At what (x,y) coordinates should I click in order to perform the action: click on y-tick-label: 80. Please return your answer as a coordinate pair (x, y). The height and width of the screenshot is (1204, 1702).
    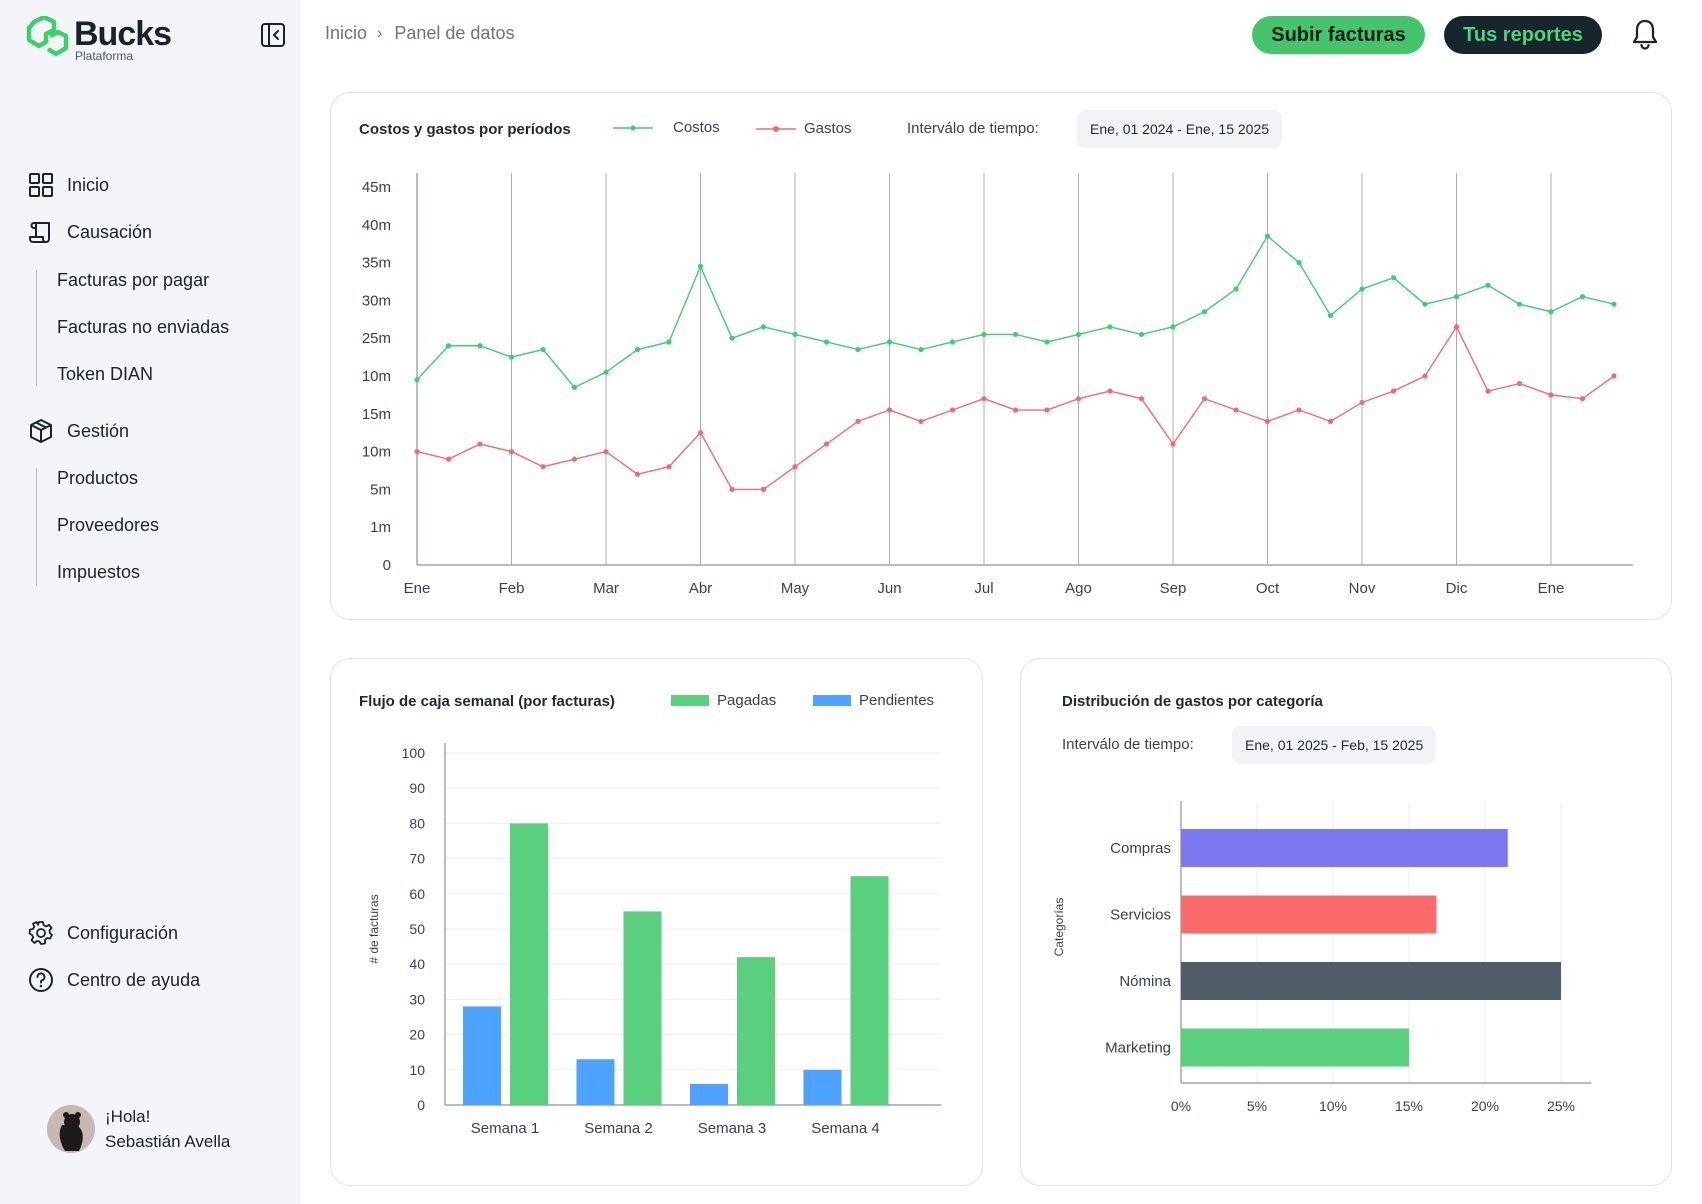
    Looking at the image, I should click on (417, 823).